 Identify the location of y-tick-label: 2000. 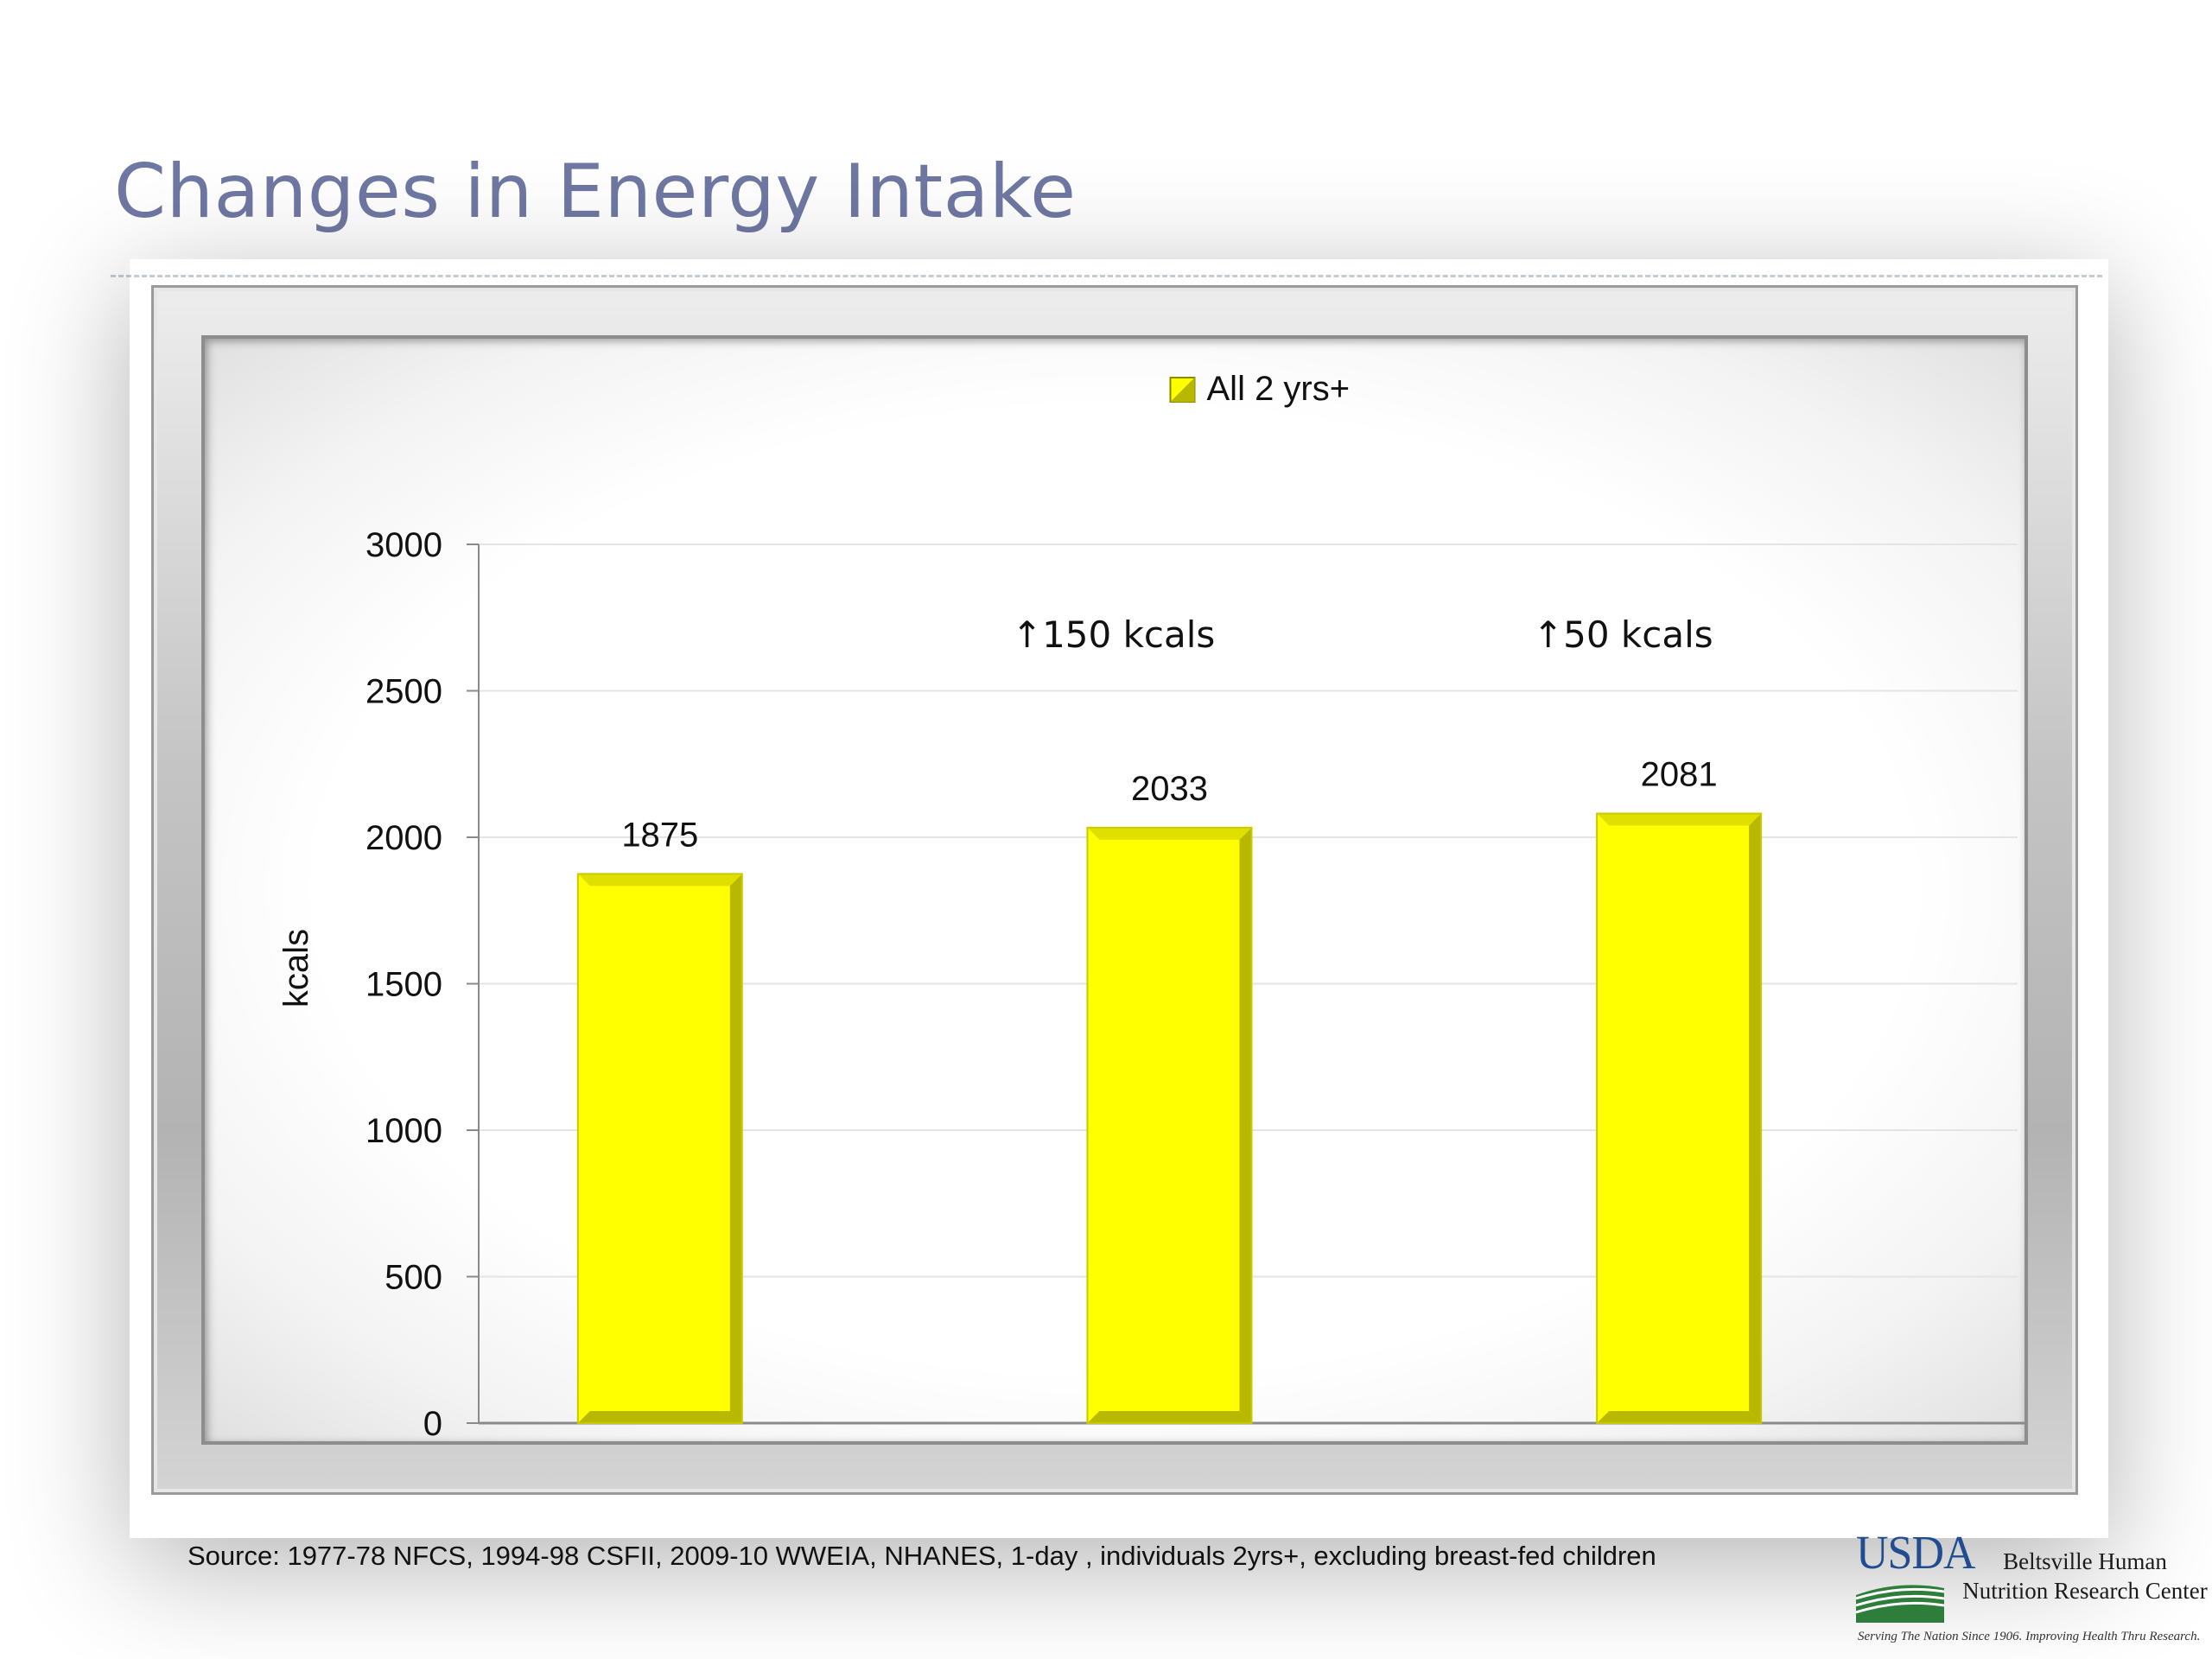
(403, 838).